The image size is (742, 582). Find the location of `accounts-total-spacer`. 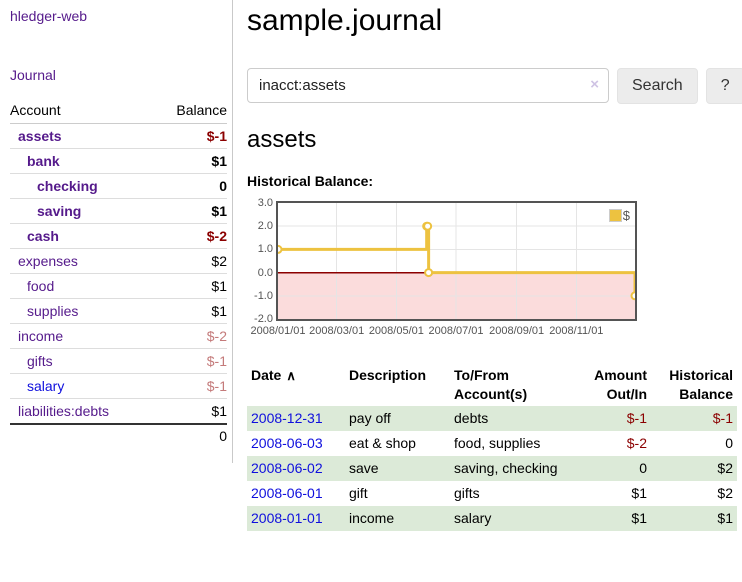

accounts-total-spacer is located at coordinates (82, 435).